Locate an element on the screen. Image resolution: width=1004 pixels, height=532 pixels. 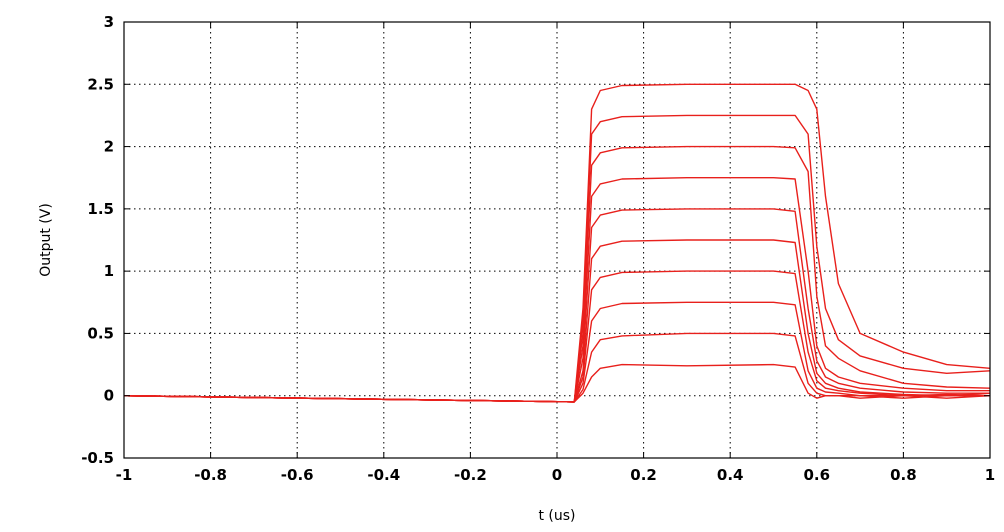
y-tick-label: -0.5 is located at coordinates (97, 458).